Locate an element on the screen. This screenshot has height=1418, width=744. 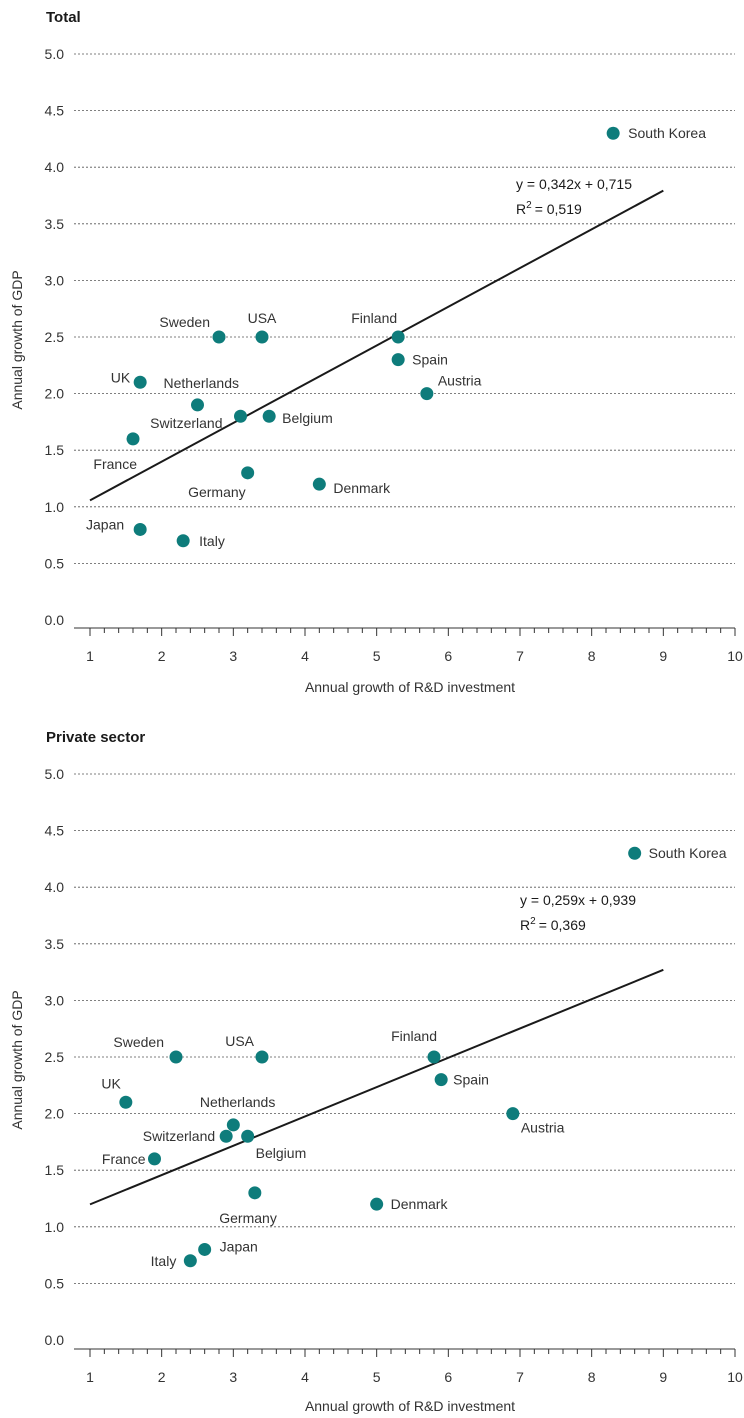
y-tick-label: 4.5 is located at coordinates (55, 831).